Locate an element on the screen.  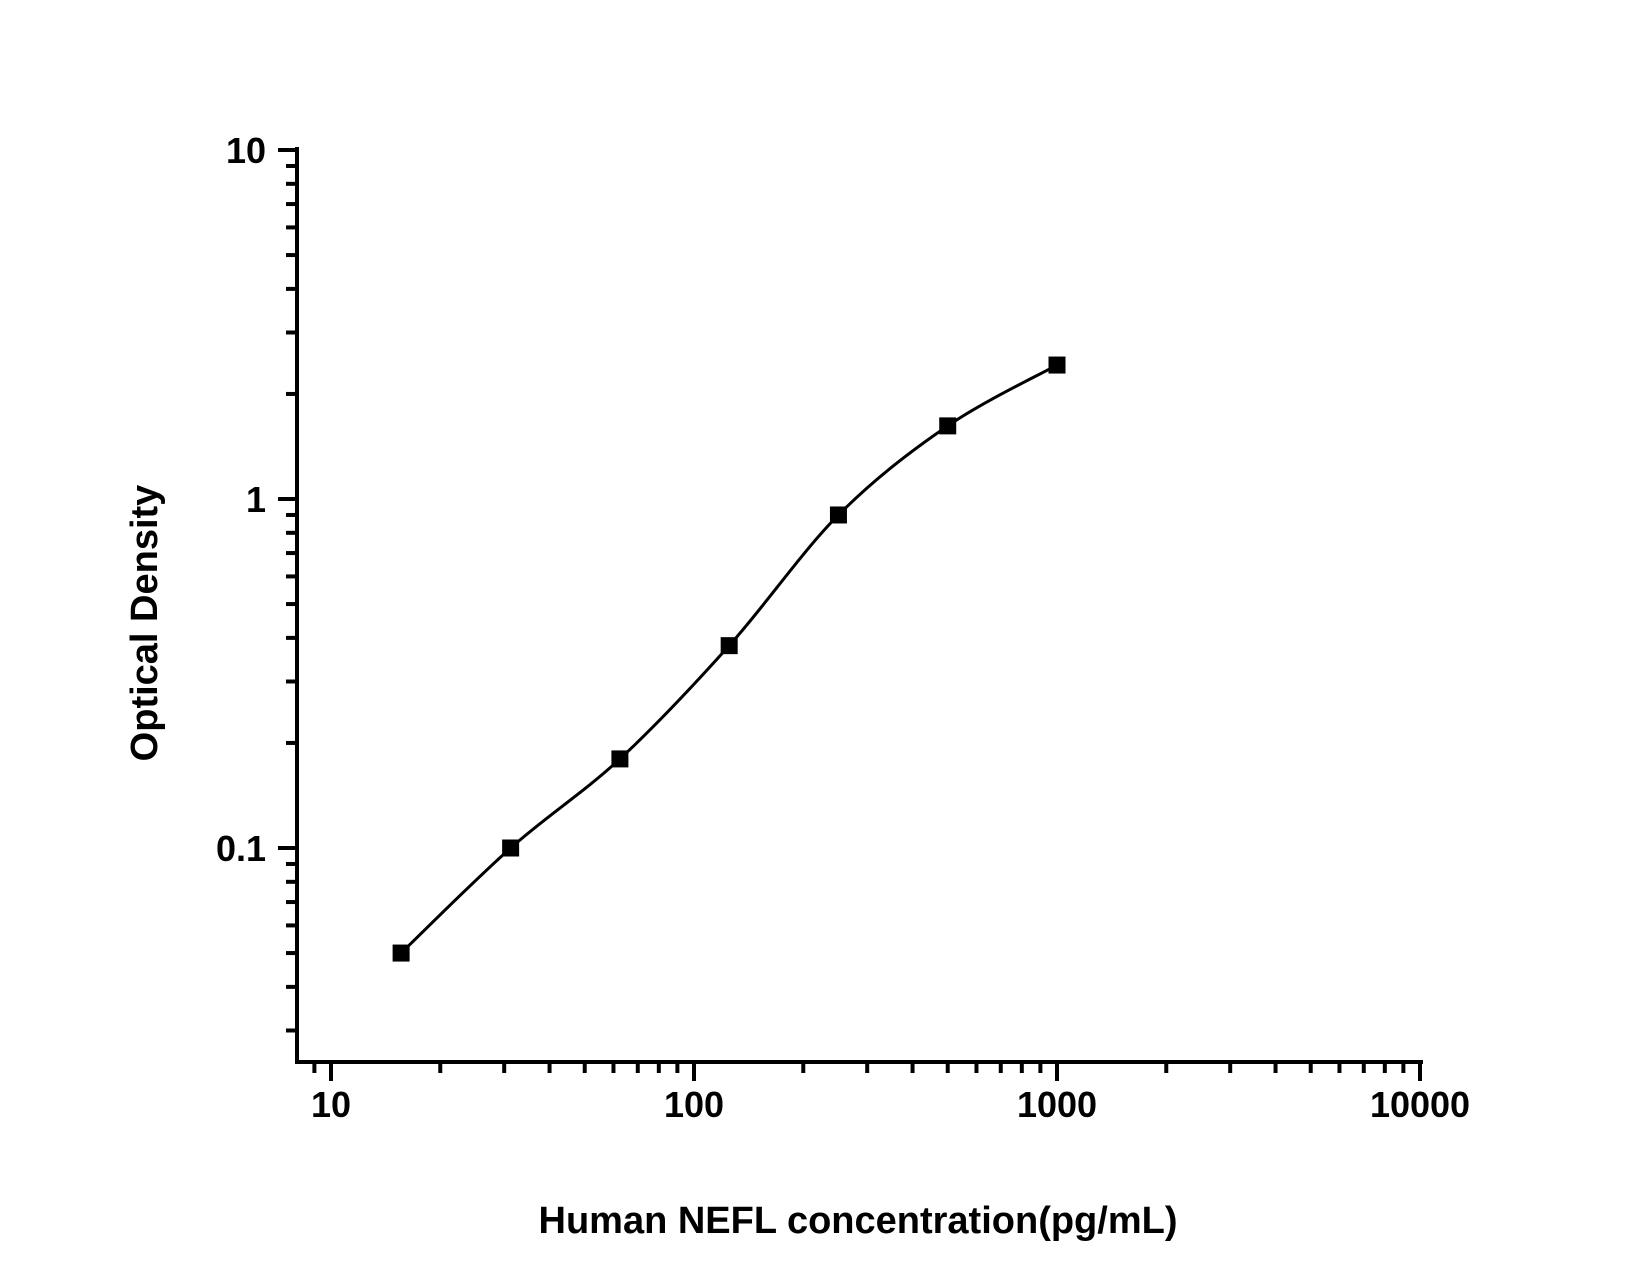
x-tick-label: 10 is located at coordinates (331, 1104).